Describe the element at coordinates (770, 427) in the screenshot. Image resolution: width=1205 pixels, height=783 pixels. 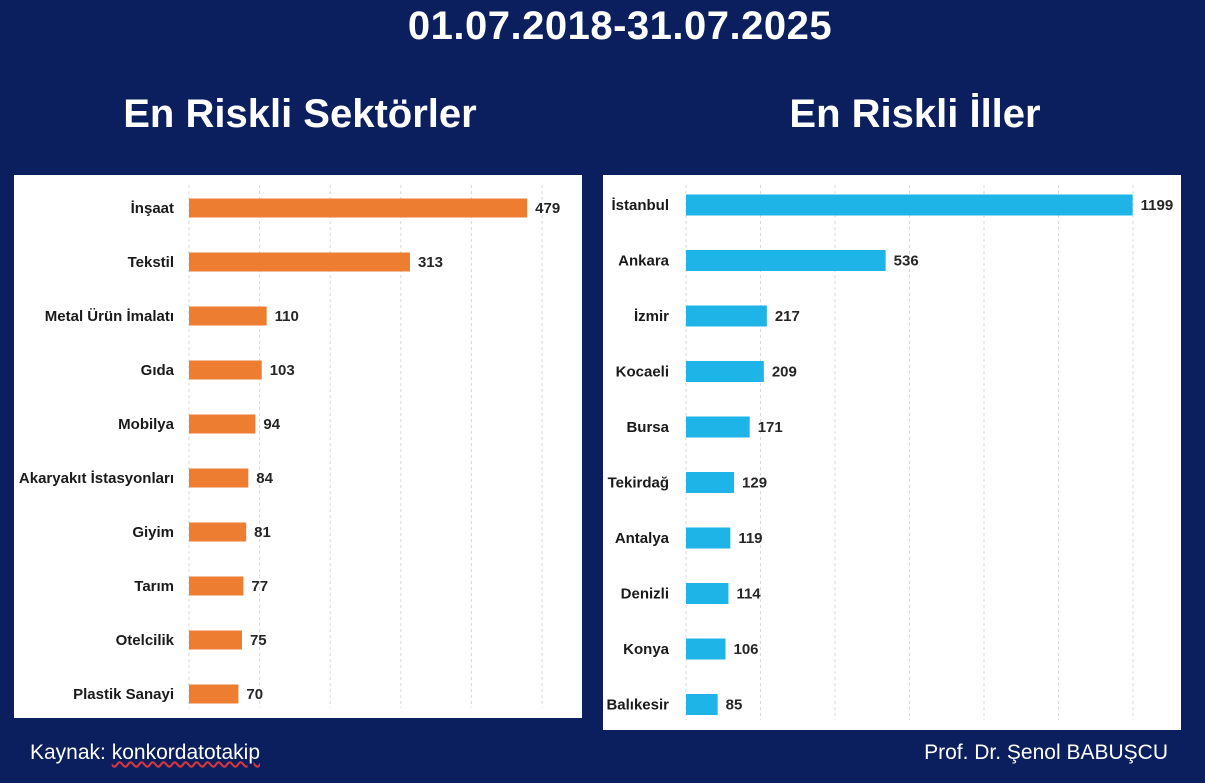
I see `city-value-label: 171` at that location.